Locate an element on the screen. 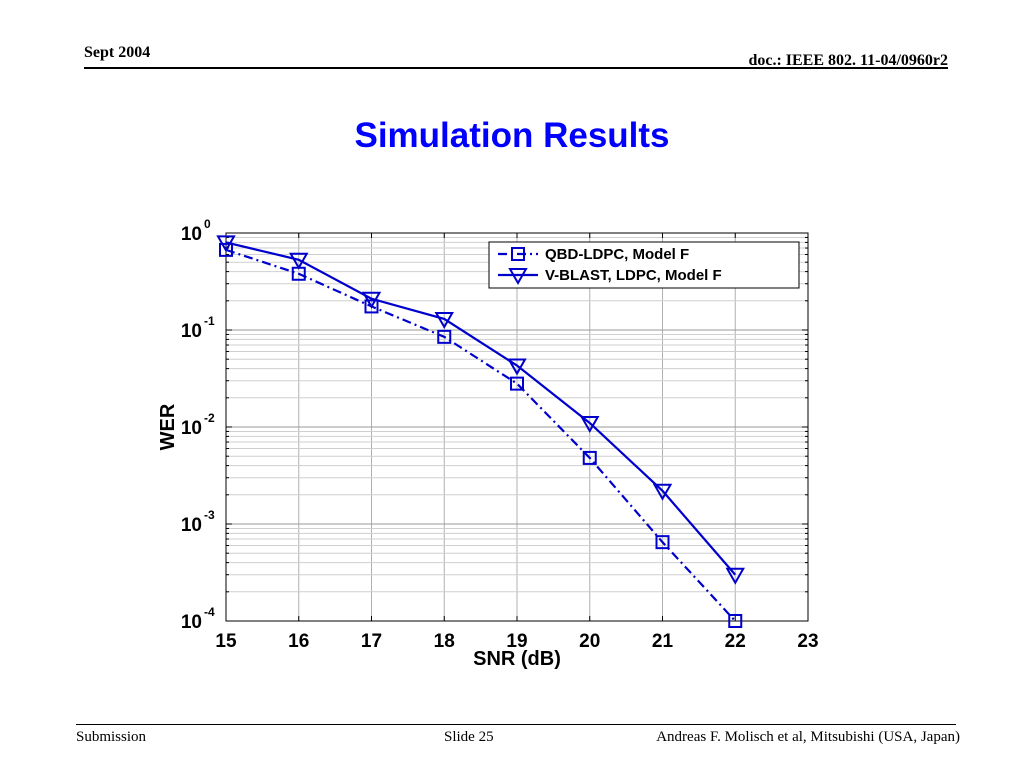  x-tick-label: 22 is located at coordinates (735, 641).